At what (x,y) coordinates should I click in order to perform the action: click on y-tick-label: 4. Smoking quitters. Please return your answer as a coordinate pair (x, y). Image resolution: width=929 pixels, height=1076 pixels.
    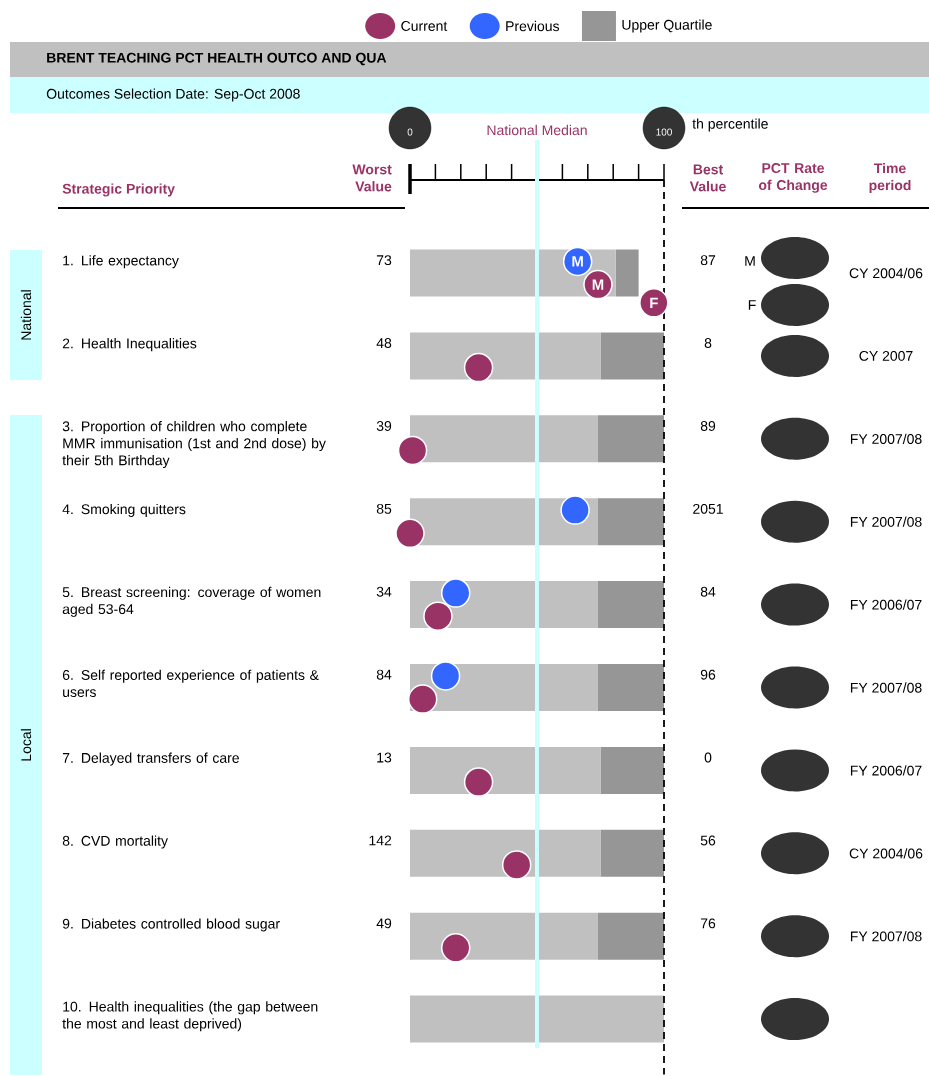
    Looking at the image, I should click on (124, 510).